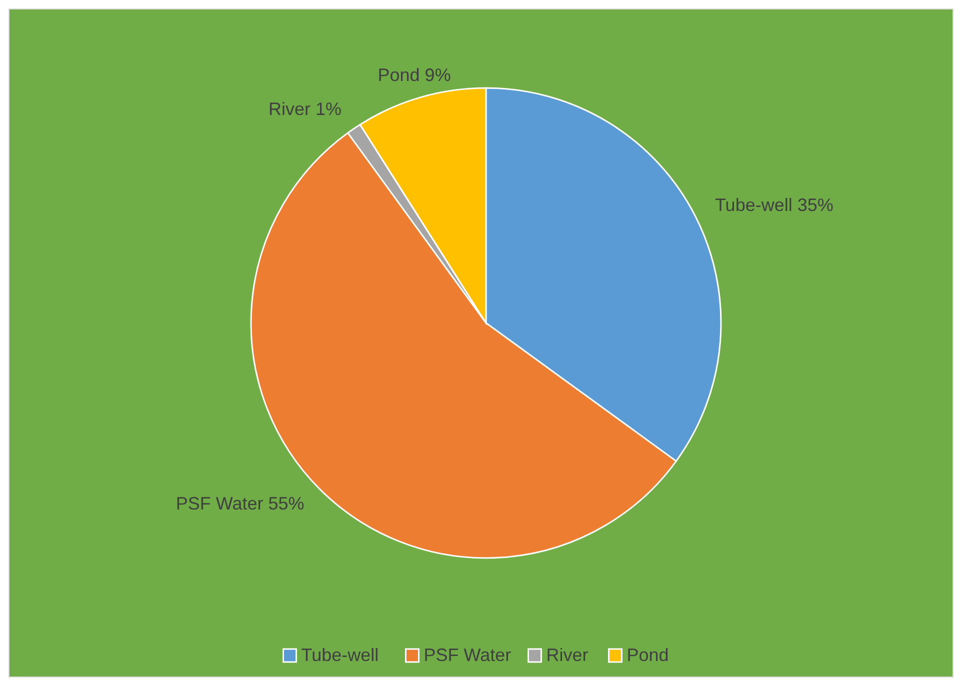 This screenshot has width=954, height=686. I want to click on category-label: Pond 9%, so click(414, 74).